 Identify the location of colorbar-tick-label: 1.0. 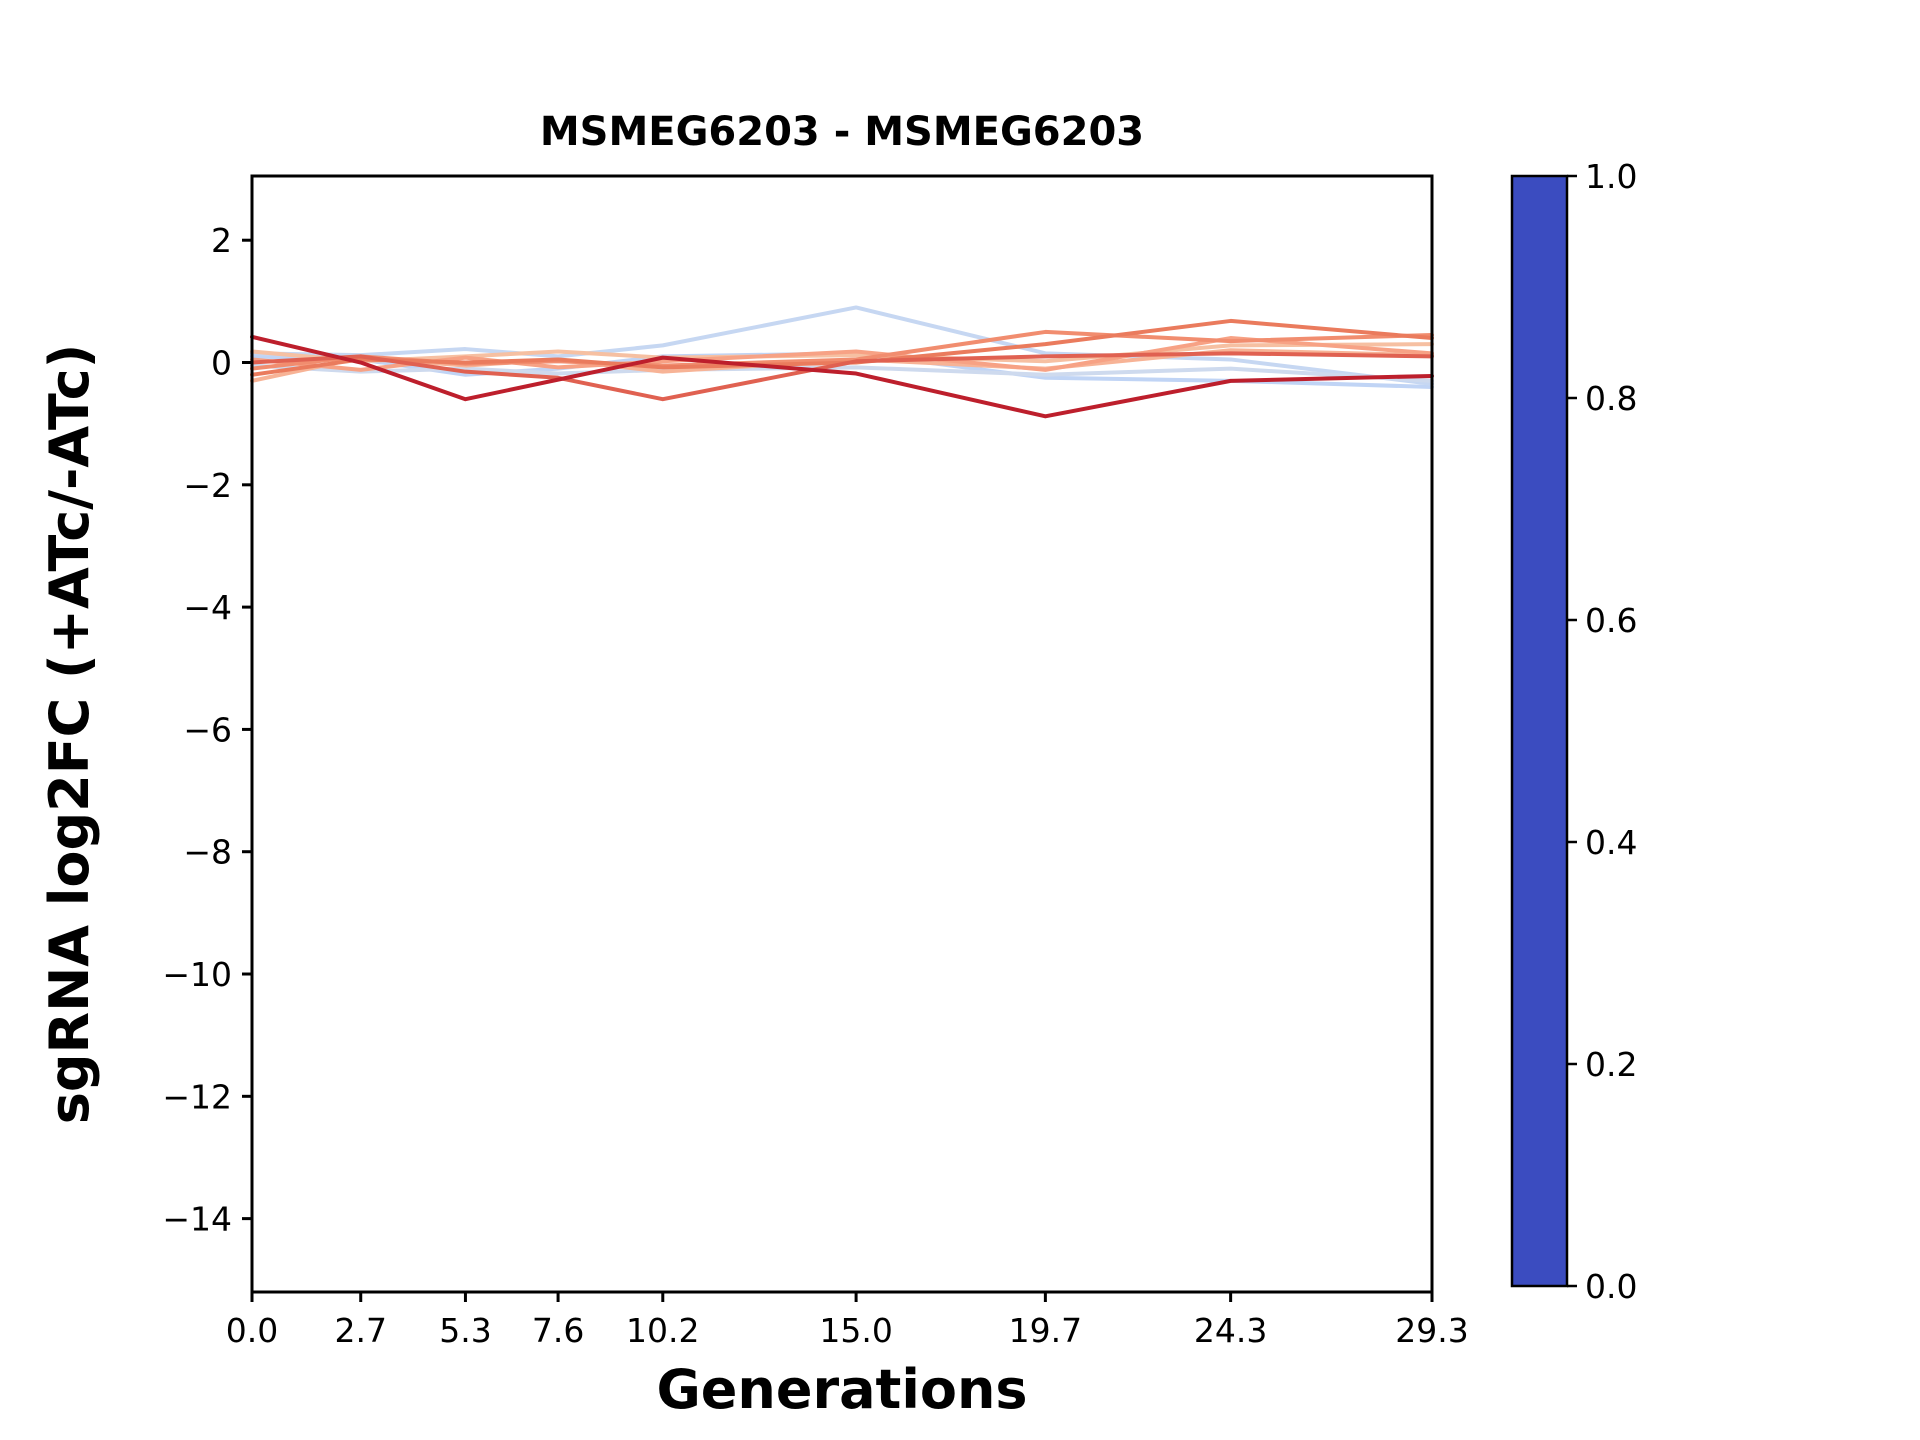
(1611, 176).